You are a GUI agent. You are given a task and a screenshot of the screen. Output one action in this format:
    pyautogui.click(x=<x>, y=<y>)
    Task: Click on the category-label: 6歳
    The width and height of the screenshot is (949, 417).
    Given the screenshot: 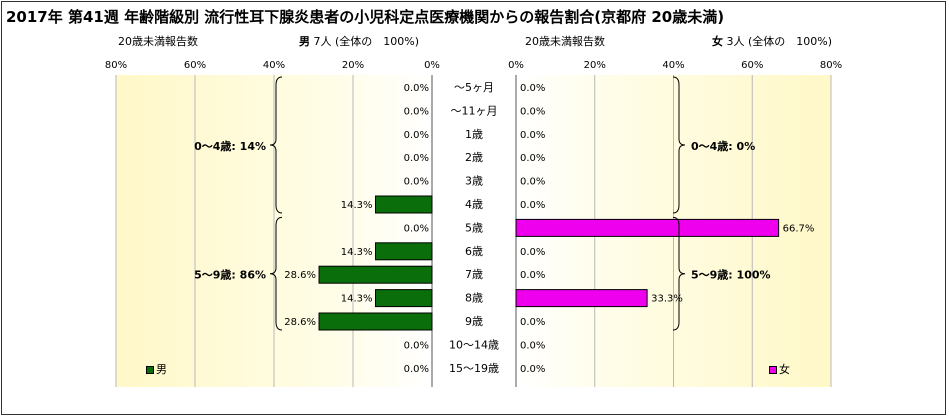 What is the action you would take?
    pyautogui.click(x=474, y=251)
    